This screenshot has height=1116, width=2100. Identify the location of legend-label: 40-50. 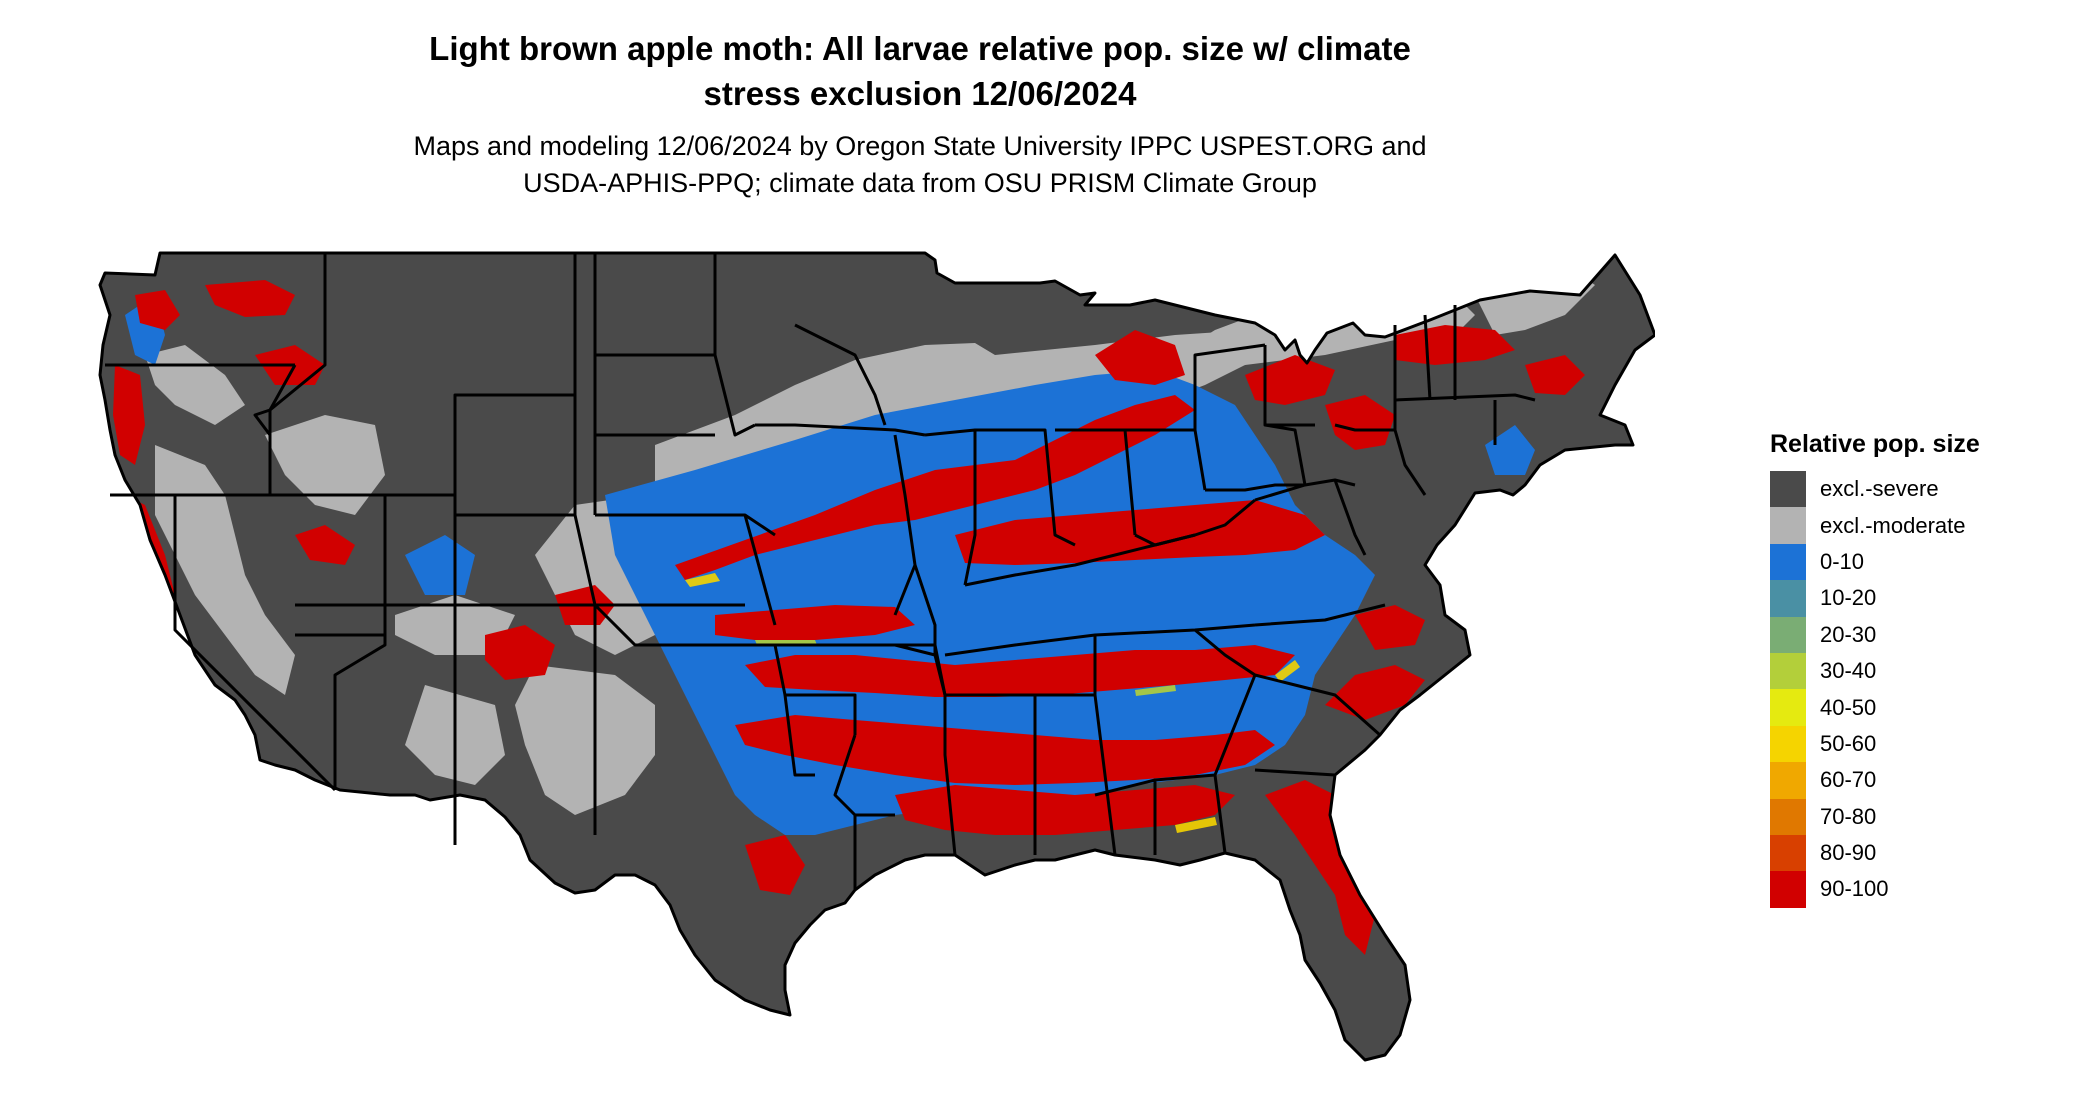
(1848, 707).